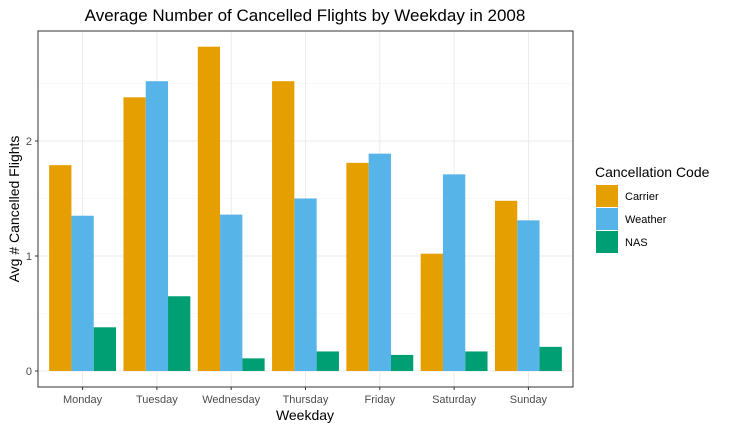  Describe the element at coordinates (506, 285) in the screenshot. I see `bar-carrier-sunday` at that location.